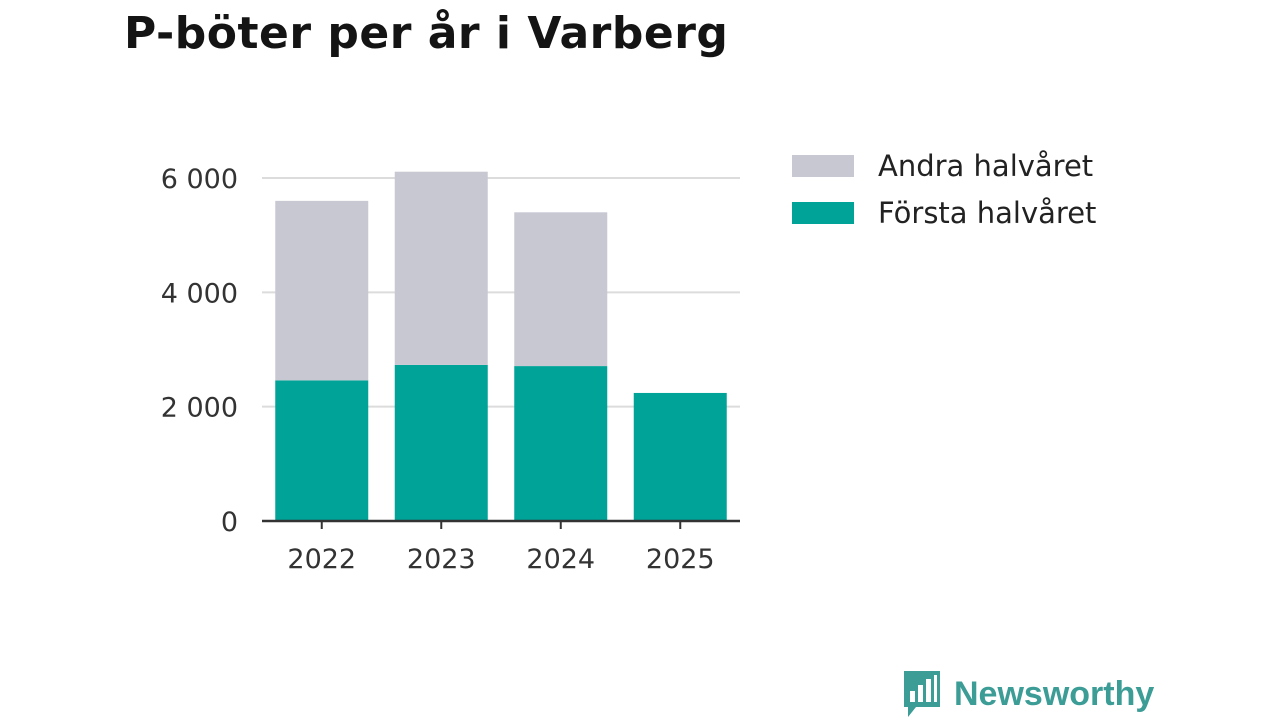 The image size is (1280, 720). I want to click on bar-2022-forsta, so click(322, 450).